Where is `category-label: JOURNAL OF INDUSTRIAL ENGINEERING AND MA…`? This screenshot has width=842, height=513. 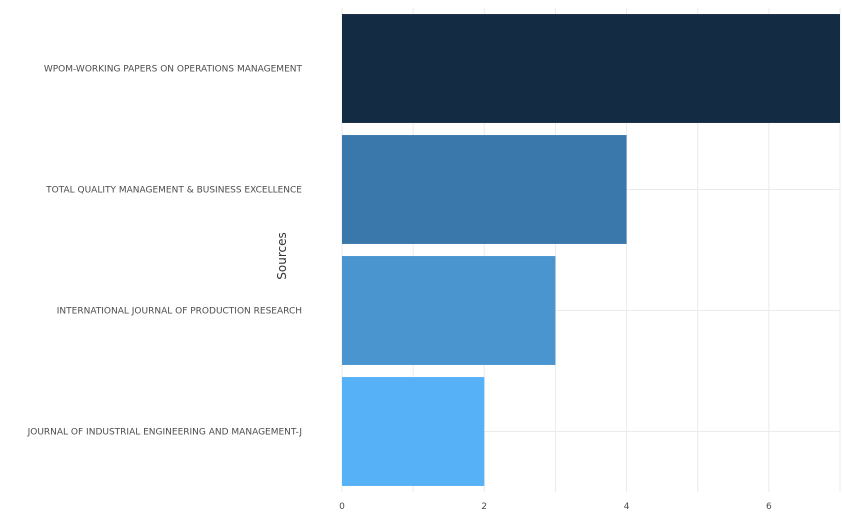
category-label: JOURNAL OF INDUSTRIAL ENGINEERING AND MA… is located at coordinates (164, 433).